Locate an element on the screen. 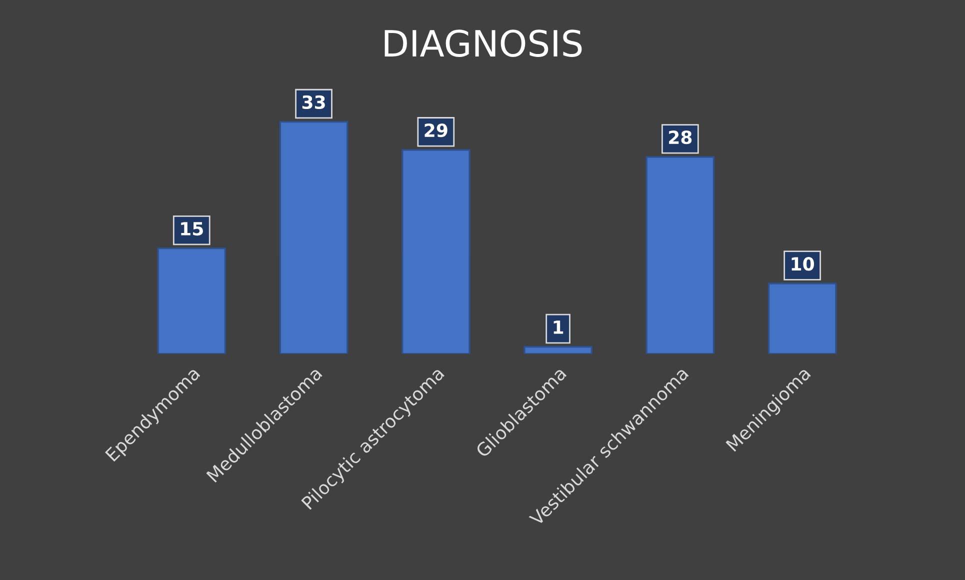 The image size is (965, 580). data-label: 33 is located at coordinates (313, 102).